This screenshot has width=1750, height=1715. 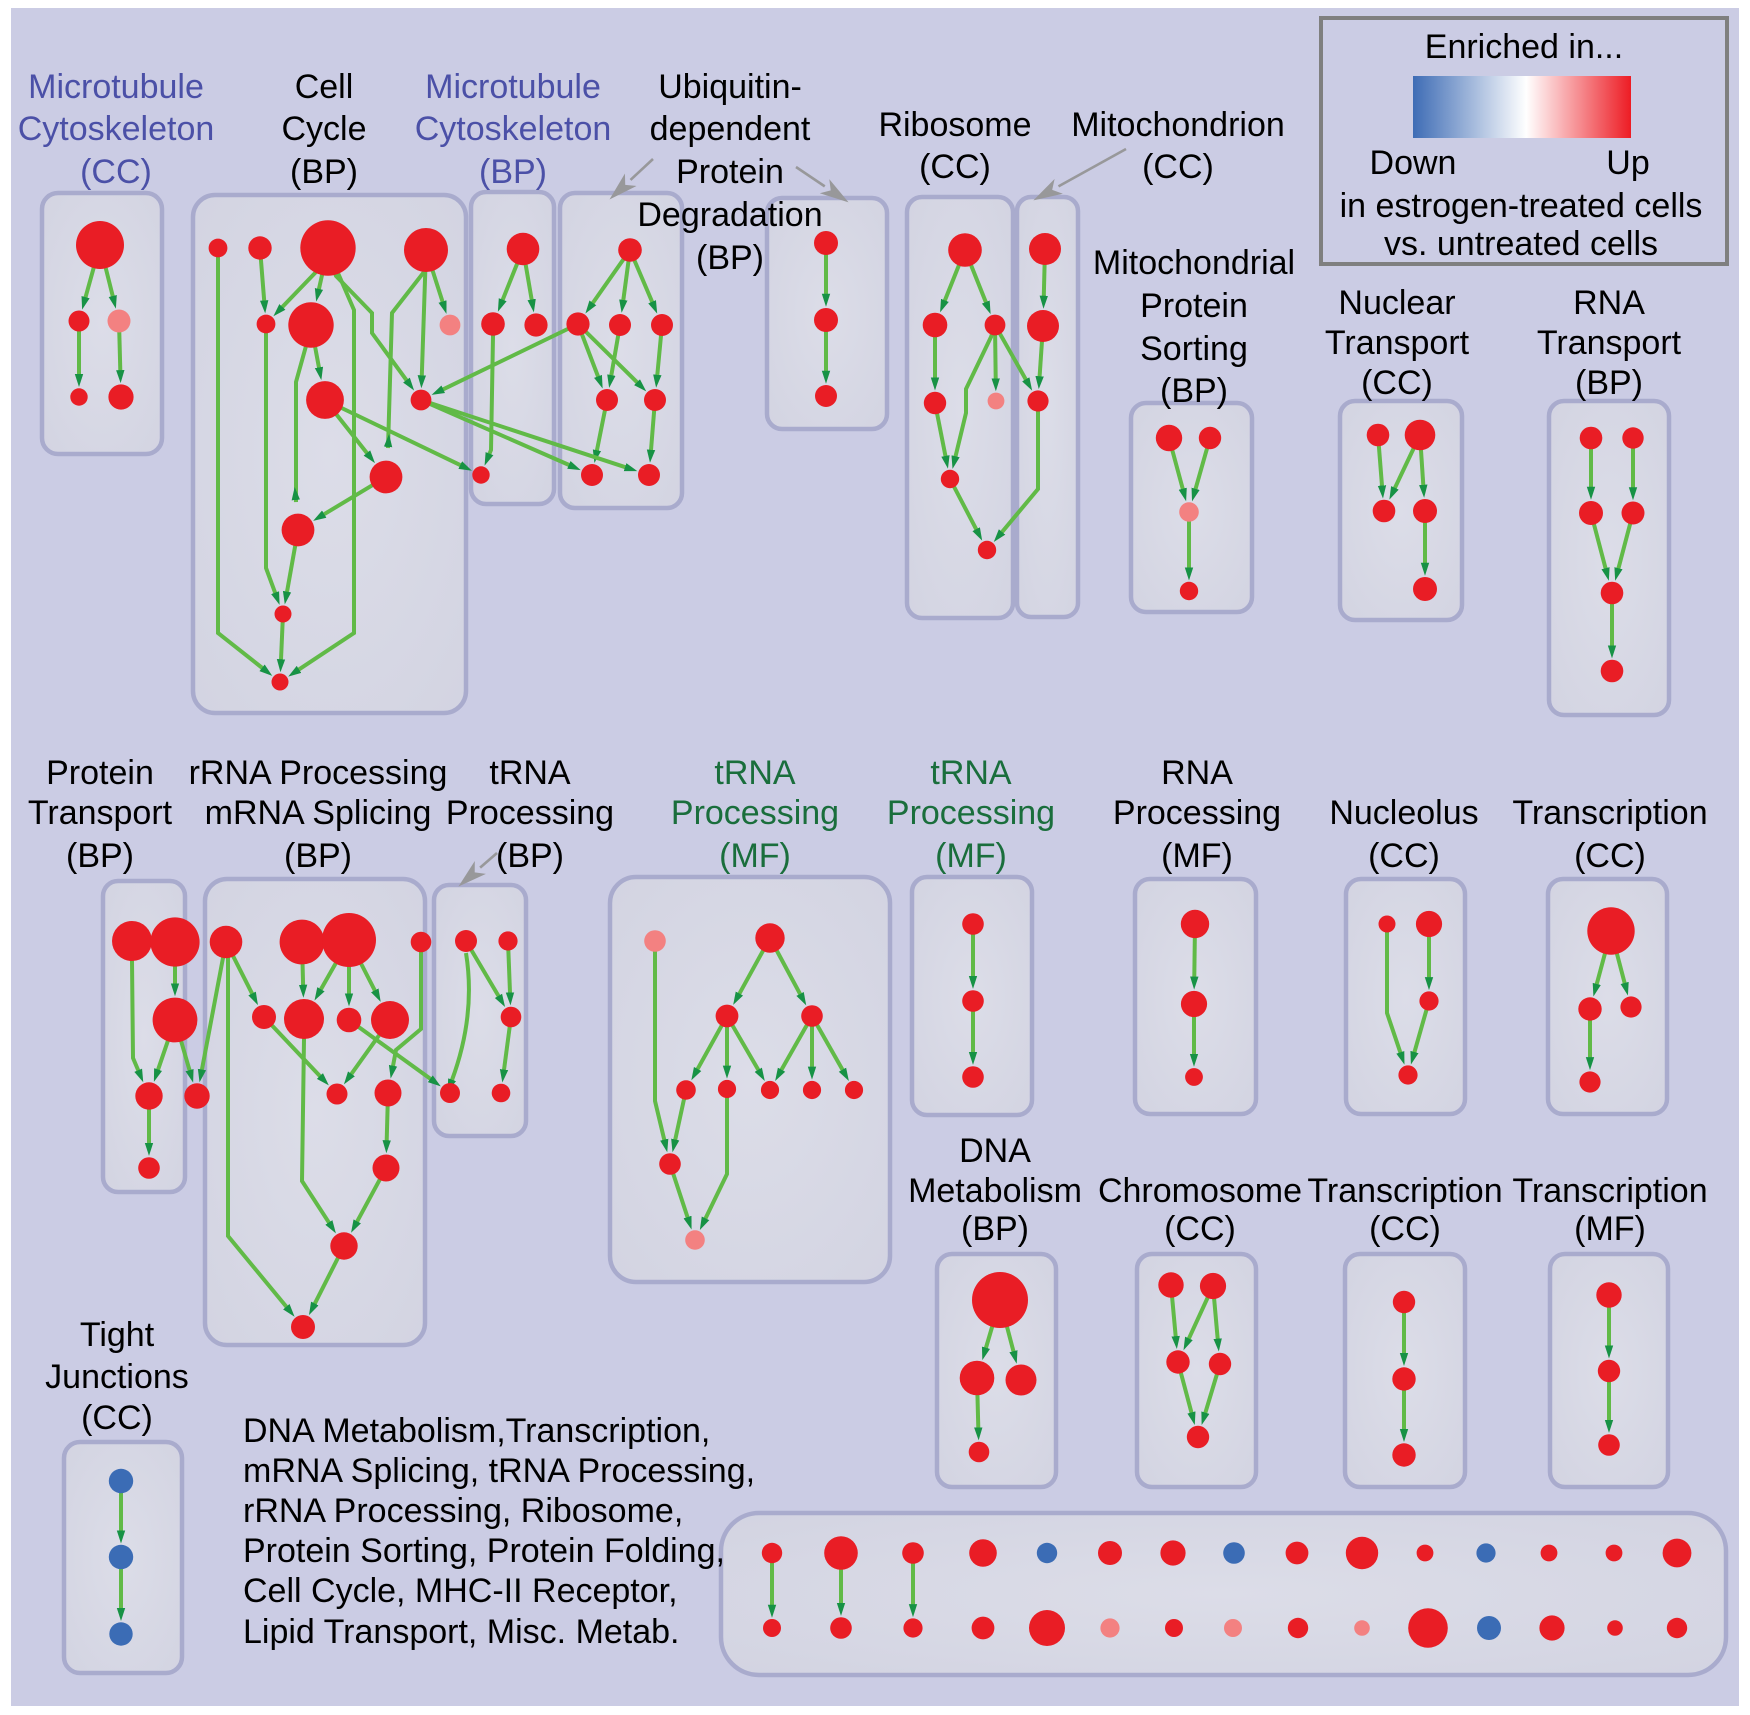 I want to click on svg-text: Metabolism, so click(x=995, y=1191).